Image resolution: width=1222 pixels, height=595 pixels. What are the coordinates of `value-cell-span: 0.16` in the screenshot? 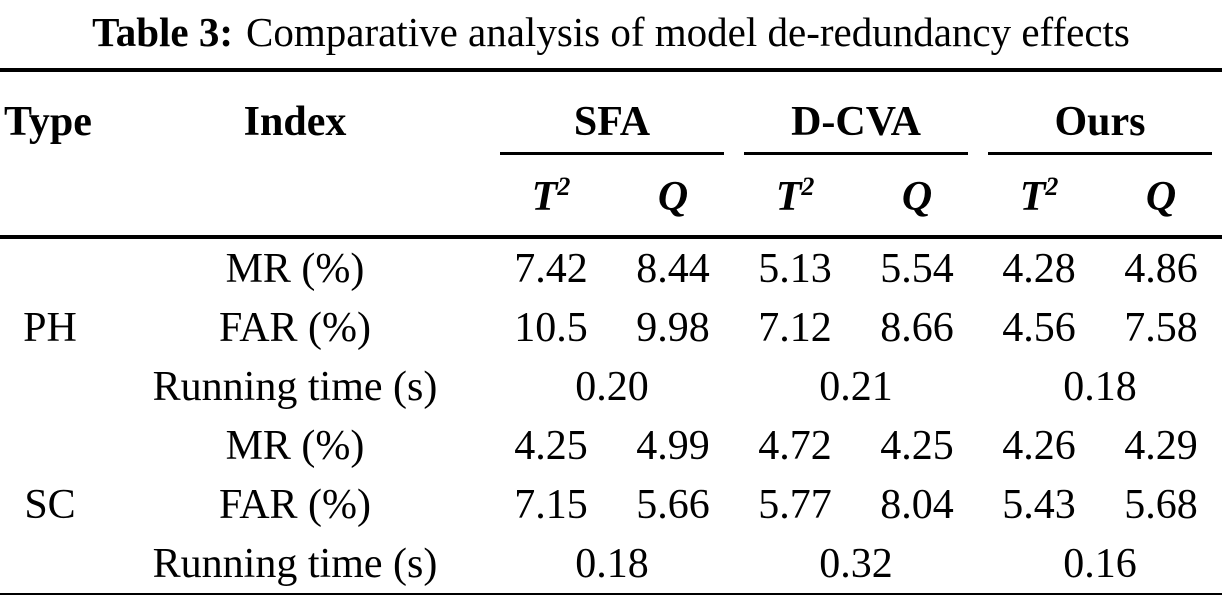 It's located at (1100, 563).